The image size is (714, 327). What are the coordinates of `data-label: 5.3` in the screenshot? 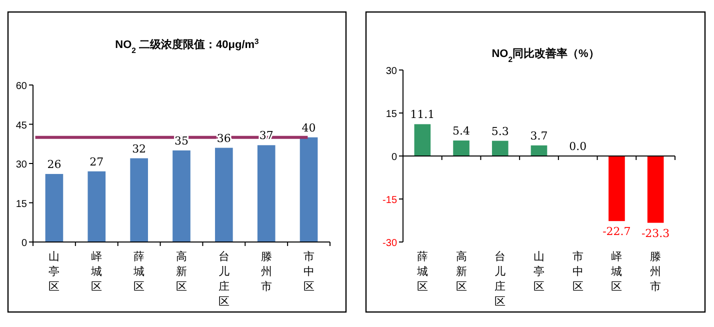 It's located at (500, 131).